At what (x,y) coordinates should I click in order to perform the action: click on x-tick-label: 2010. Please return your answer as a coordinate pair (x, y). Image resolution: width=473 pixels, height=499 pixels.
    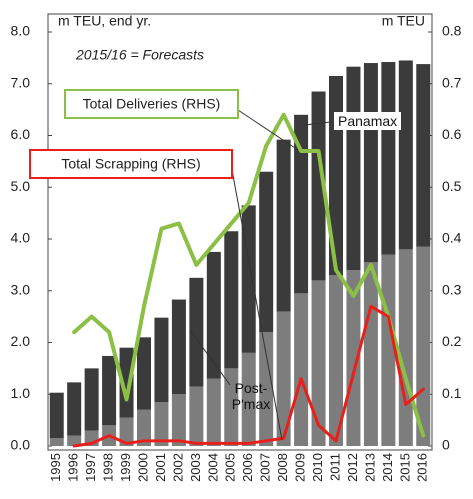
    Looking at the image, I should click on (317, 467).